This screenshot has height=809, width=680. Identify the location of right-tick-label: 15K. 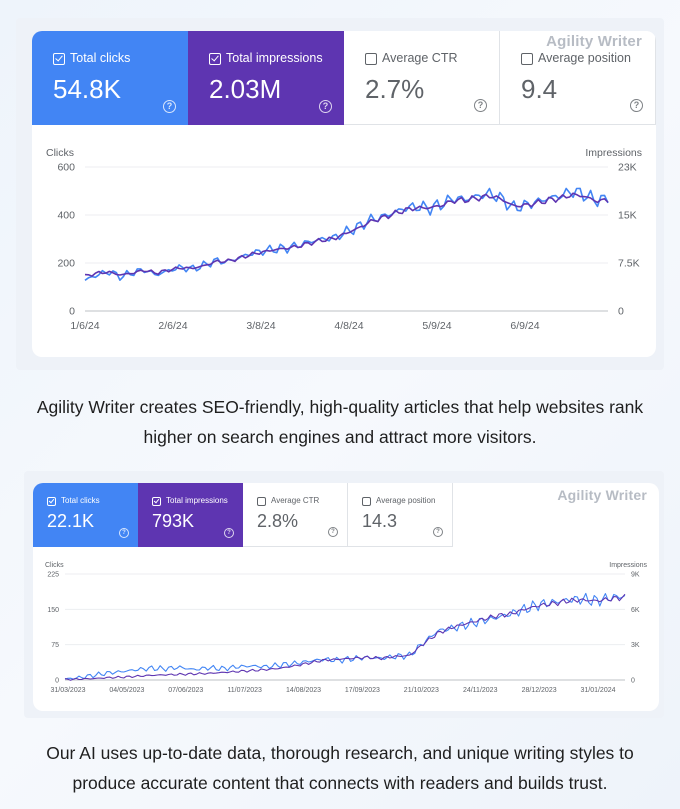
(627, 216).